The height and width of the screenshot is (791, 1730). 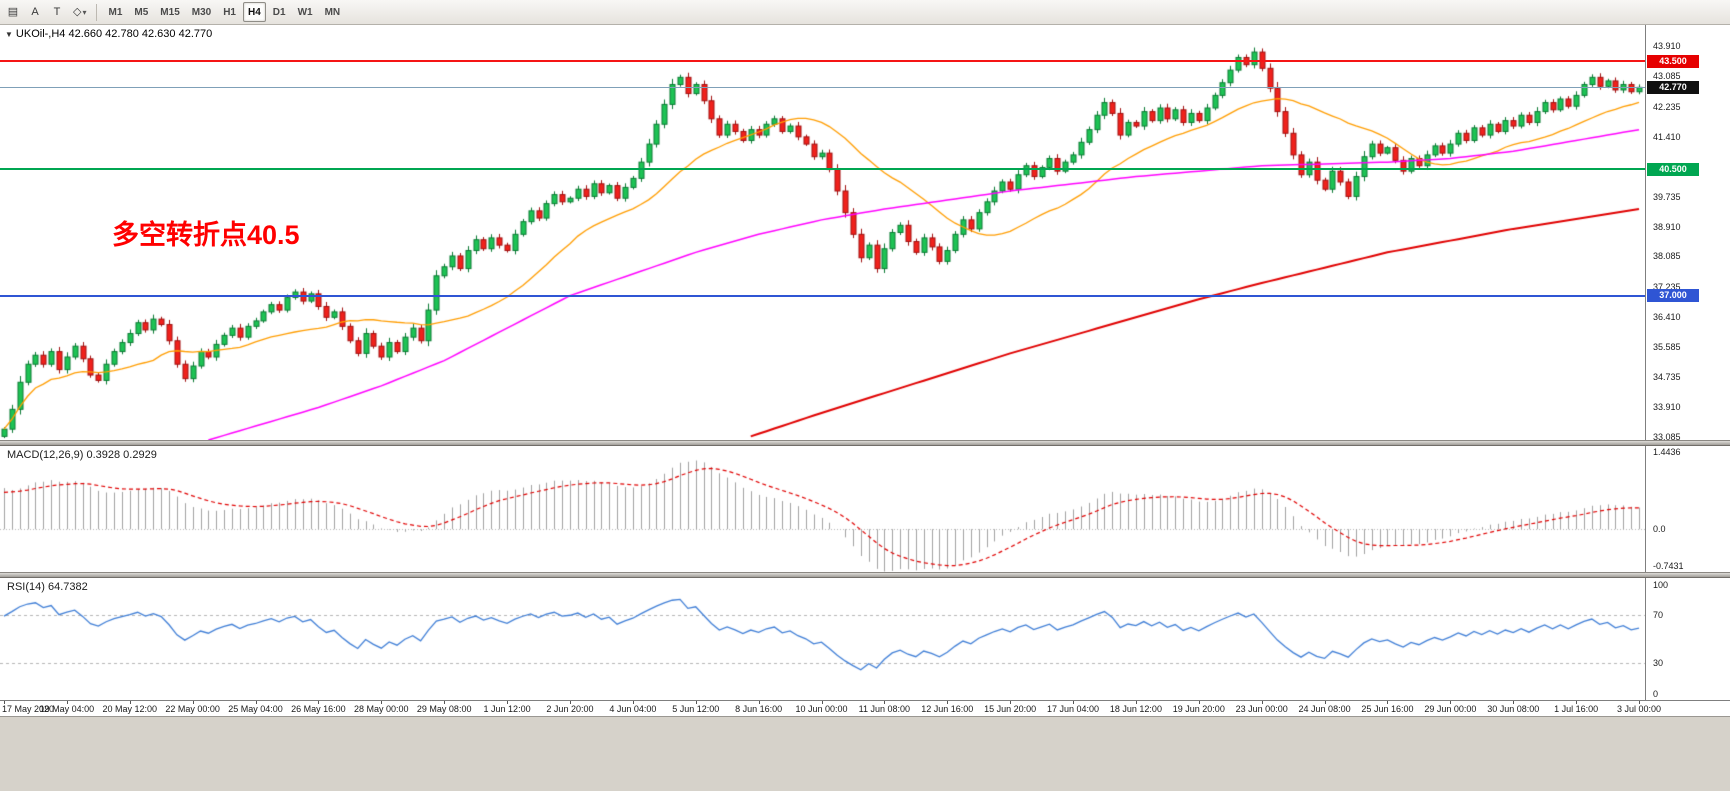 I want to click on cursor-tool-glyph: A, so click(x=35, y=11).